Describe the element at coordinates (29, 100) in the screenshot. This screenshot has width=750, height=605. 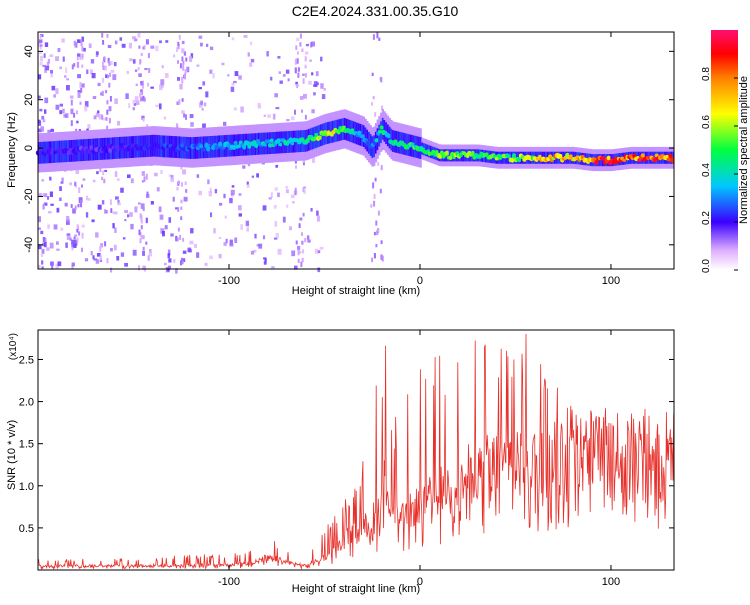
I see `y-tick-label: 20` at that location.